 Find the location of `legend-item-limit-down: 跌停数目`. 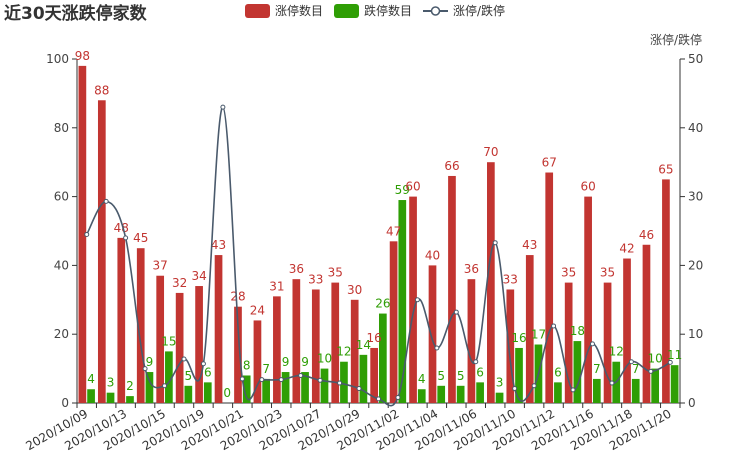

legend-item-limit-down: 跌停数目 is located at coordinates (373, 10).